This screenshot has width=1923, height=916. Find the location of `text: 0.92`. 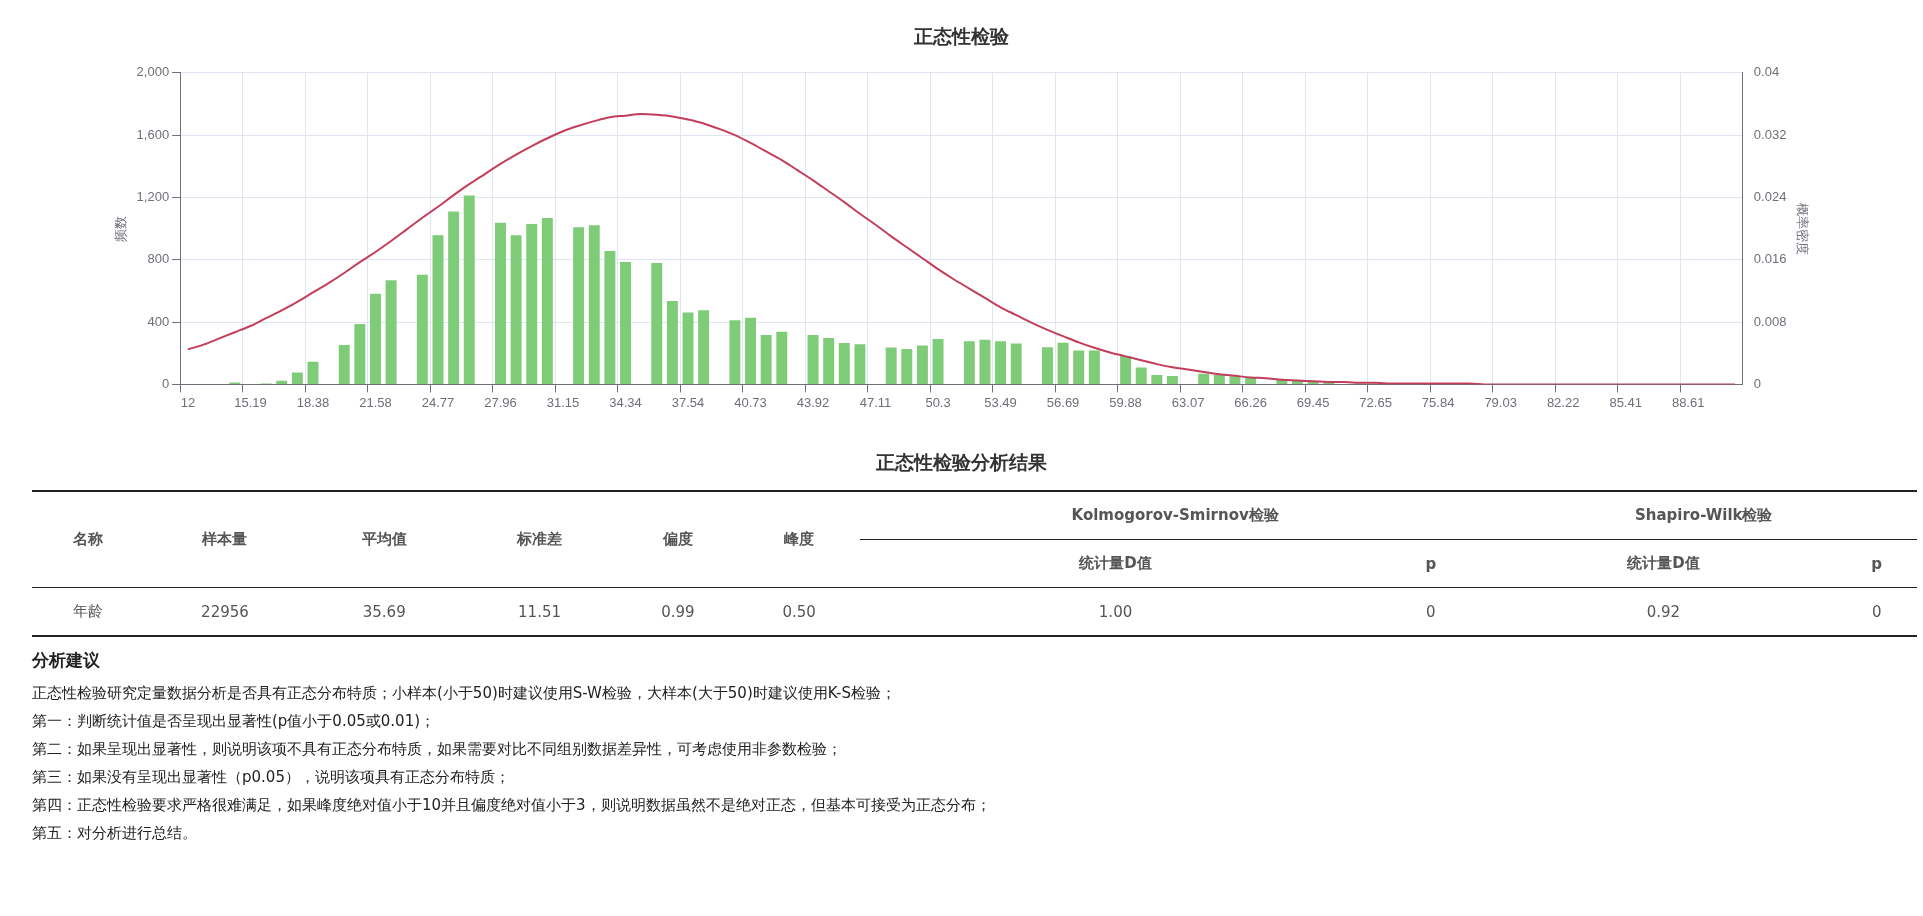

text: 0.92 is located at coordinates (1663, 611).